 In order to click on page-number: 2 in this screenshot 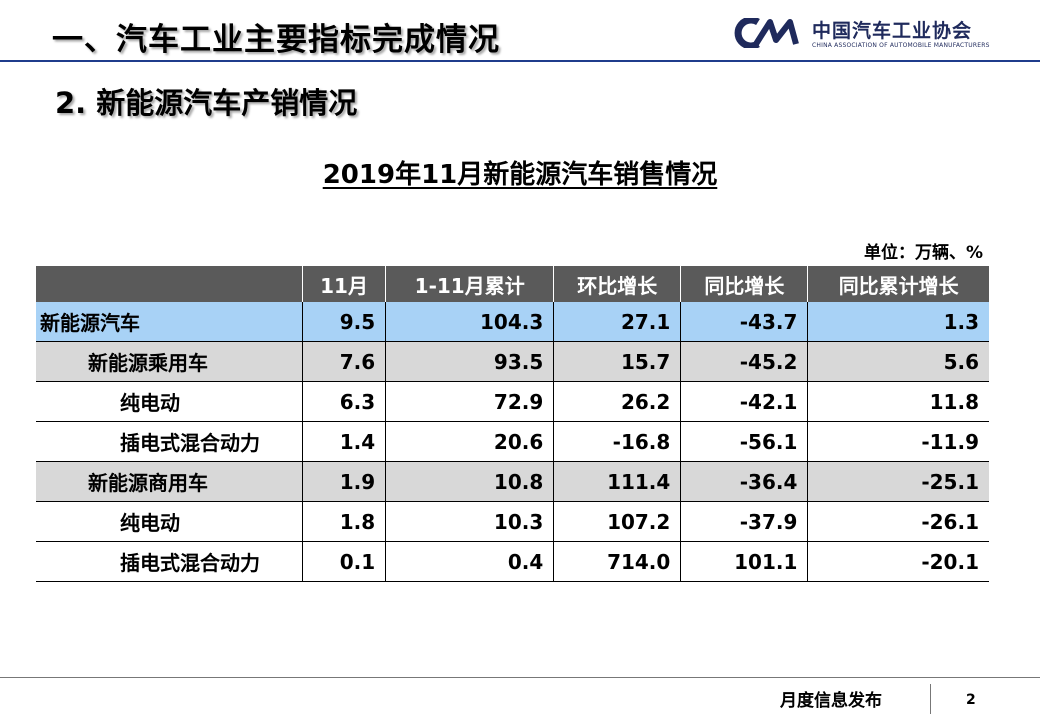, I will do `click(971, 700)`.